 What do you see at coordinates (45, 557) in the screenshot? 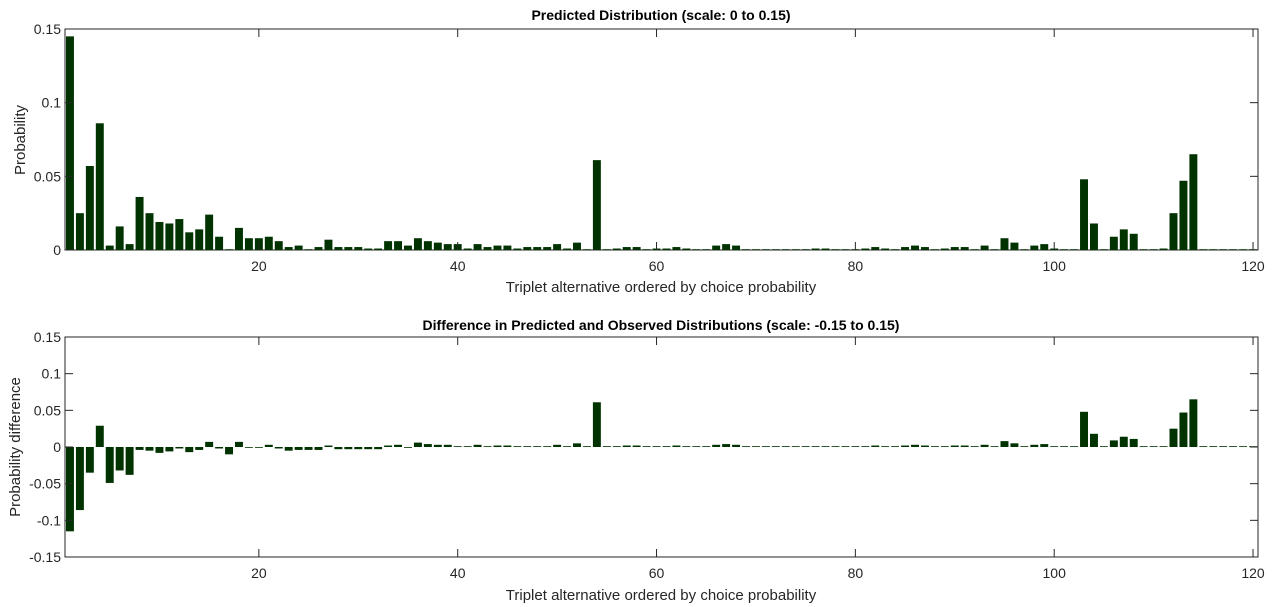
I see `y-tick-label: -0.15` at bounding box center [45, 557].